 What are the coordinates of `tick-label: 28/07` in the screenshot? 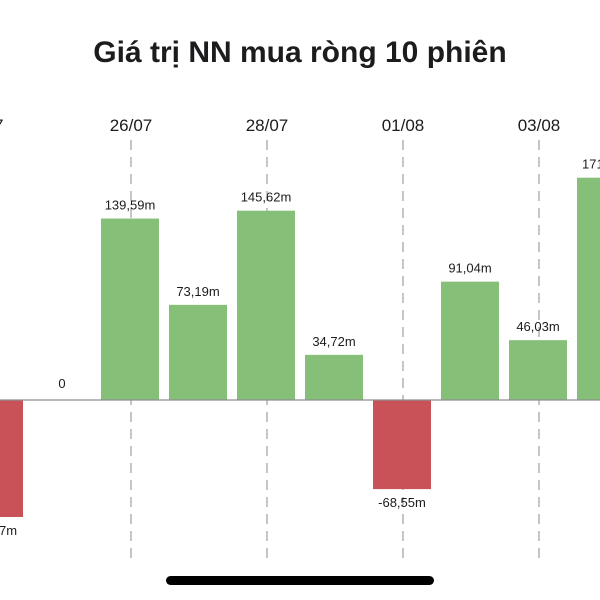 It's located at (267, 125).